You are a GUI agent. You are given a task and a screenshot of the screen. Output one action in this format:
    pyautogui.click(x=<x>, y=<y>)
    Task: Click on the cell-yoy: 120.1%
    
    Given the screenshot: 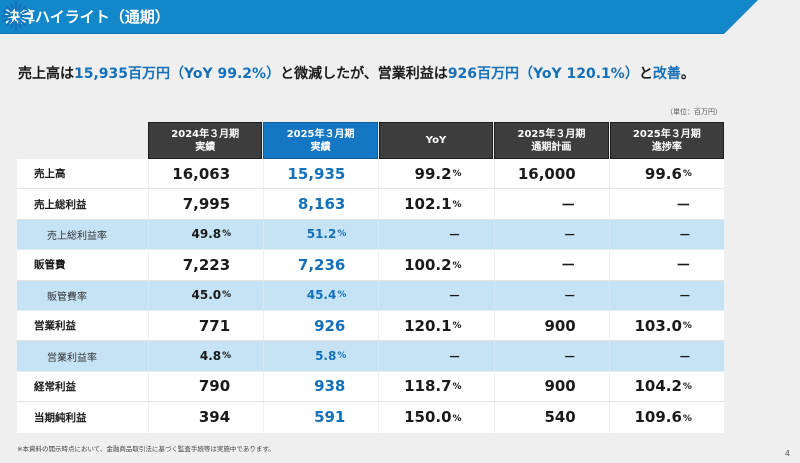 What is the action you would take?
    pyautogui.click(x=435, y=325)
    